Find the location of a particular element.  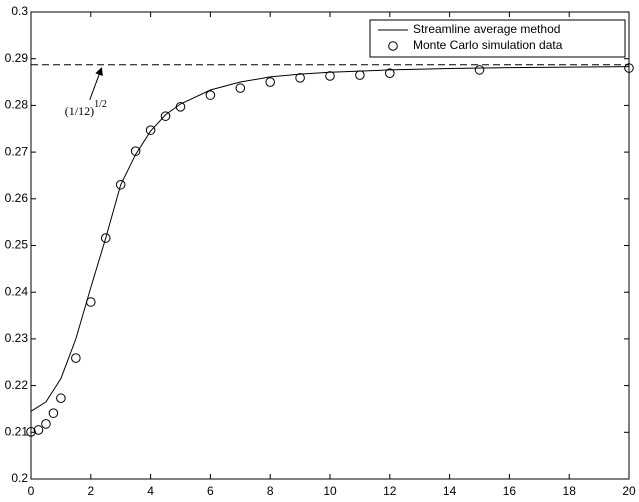

annotation-text: (1/12) is located at coordinates (79, 111).